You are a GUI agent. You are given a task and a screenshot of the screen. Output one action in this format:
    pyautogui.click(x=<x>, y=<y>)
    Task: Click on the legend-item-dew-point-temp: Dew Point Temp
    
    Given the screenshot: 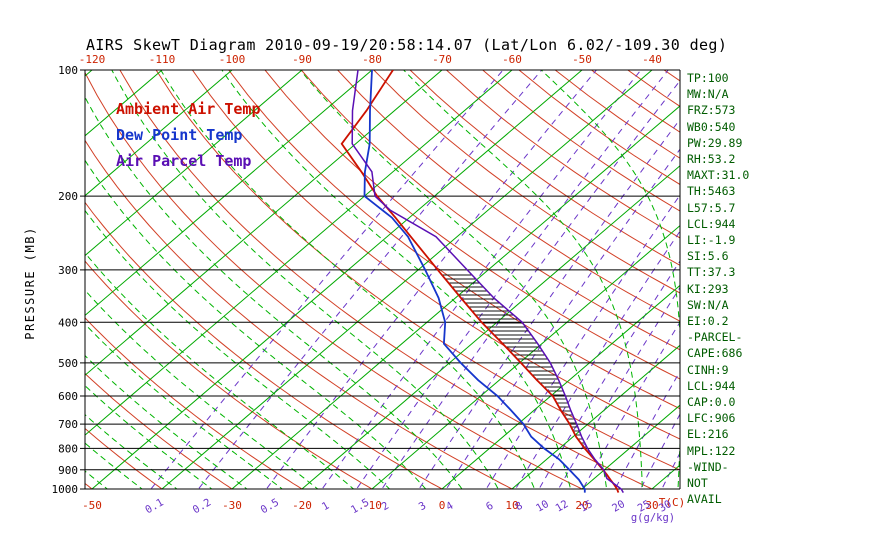 What is the action you would take?
    pyautogui.click(x=179, y=135)
    